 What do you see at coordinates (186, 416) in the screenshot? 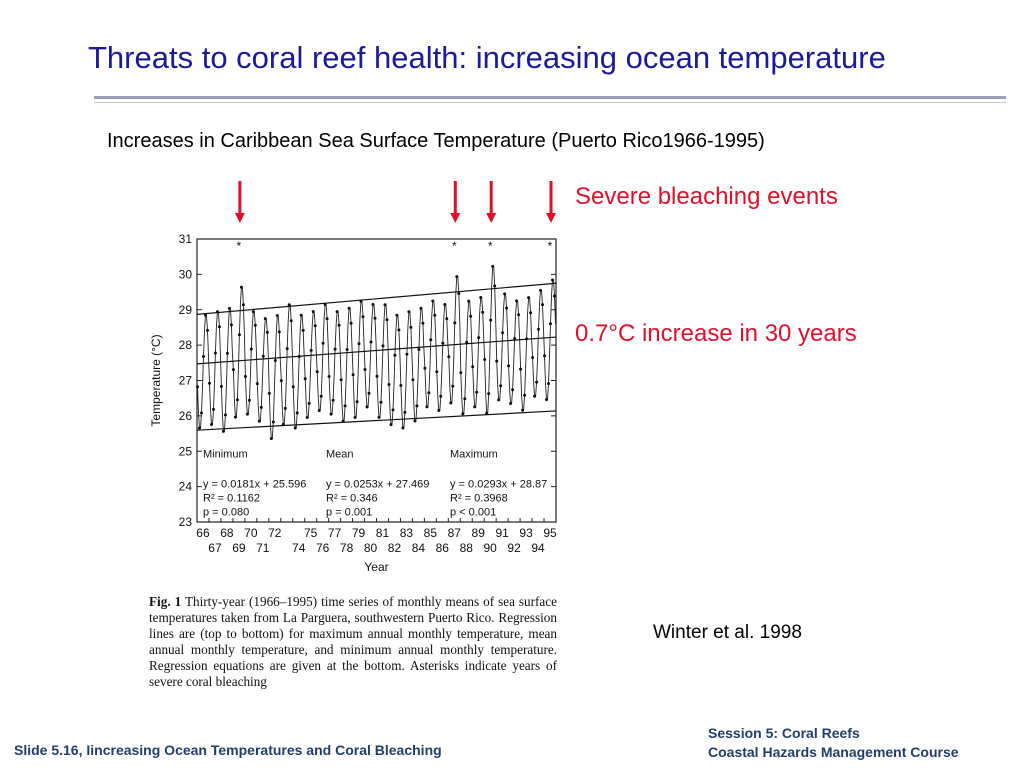
I see `y-tick-label: 26` at bounding box center [186, 416].